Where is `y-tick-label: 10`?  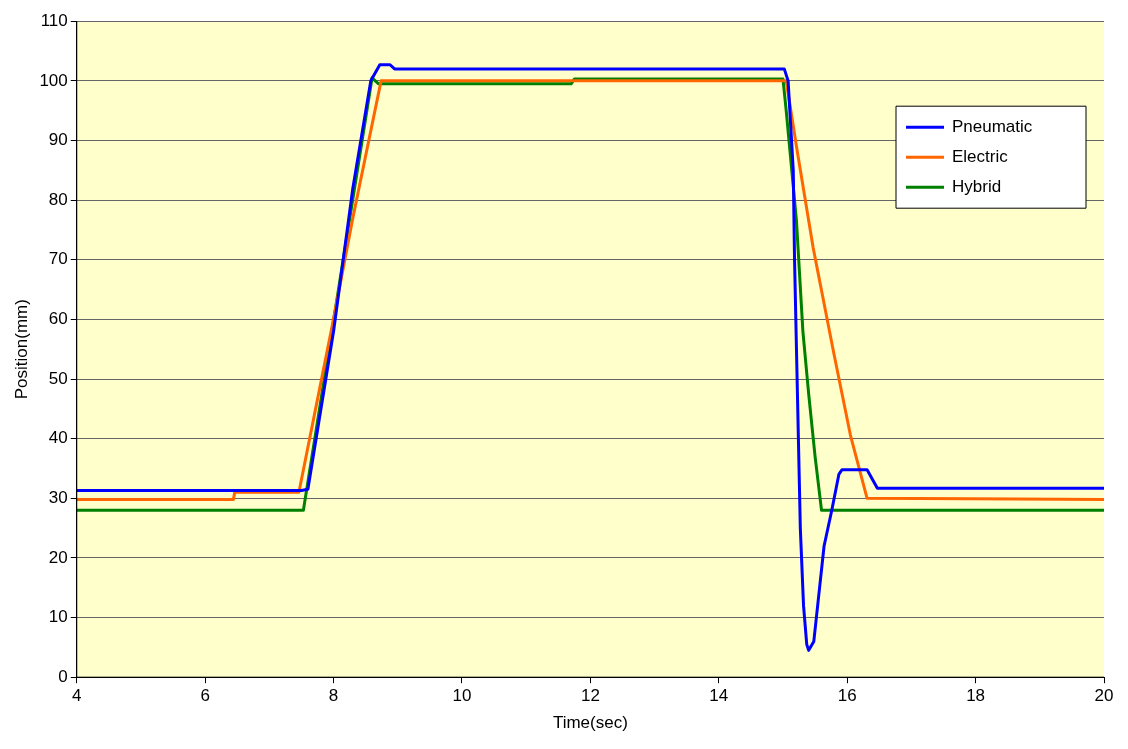 y-tick-label: 10 is located at coordinates (58, 617).